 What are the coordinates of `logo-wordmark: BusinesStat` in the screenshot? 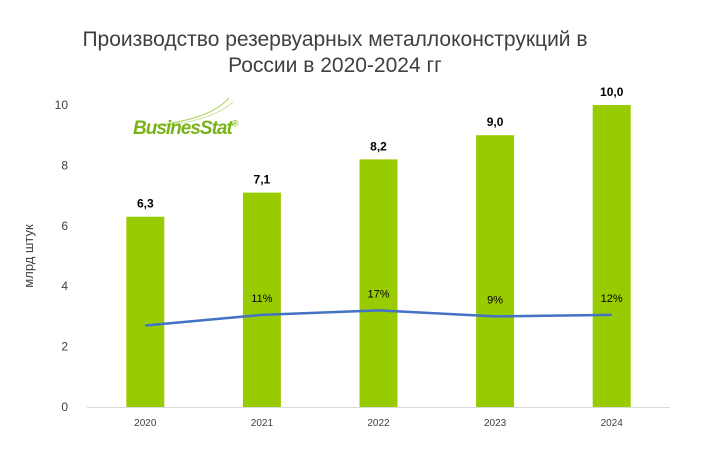 It's located at (183, 128).